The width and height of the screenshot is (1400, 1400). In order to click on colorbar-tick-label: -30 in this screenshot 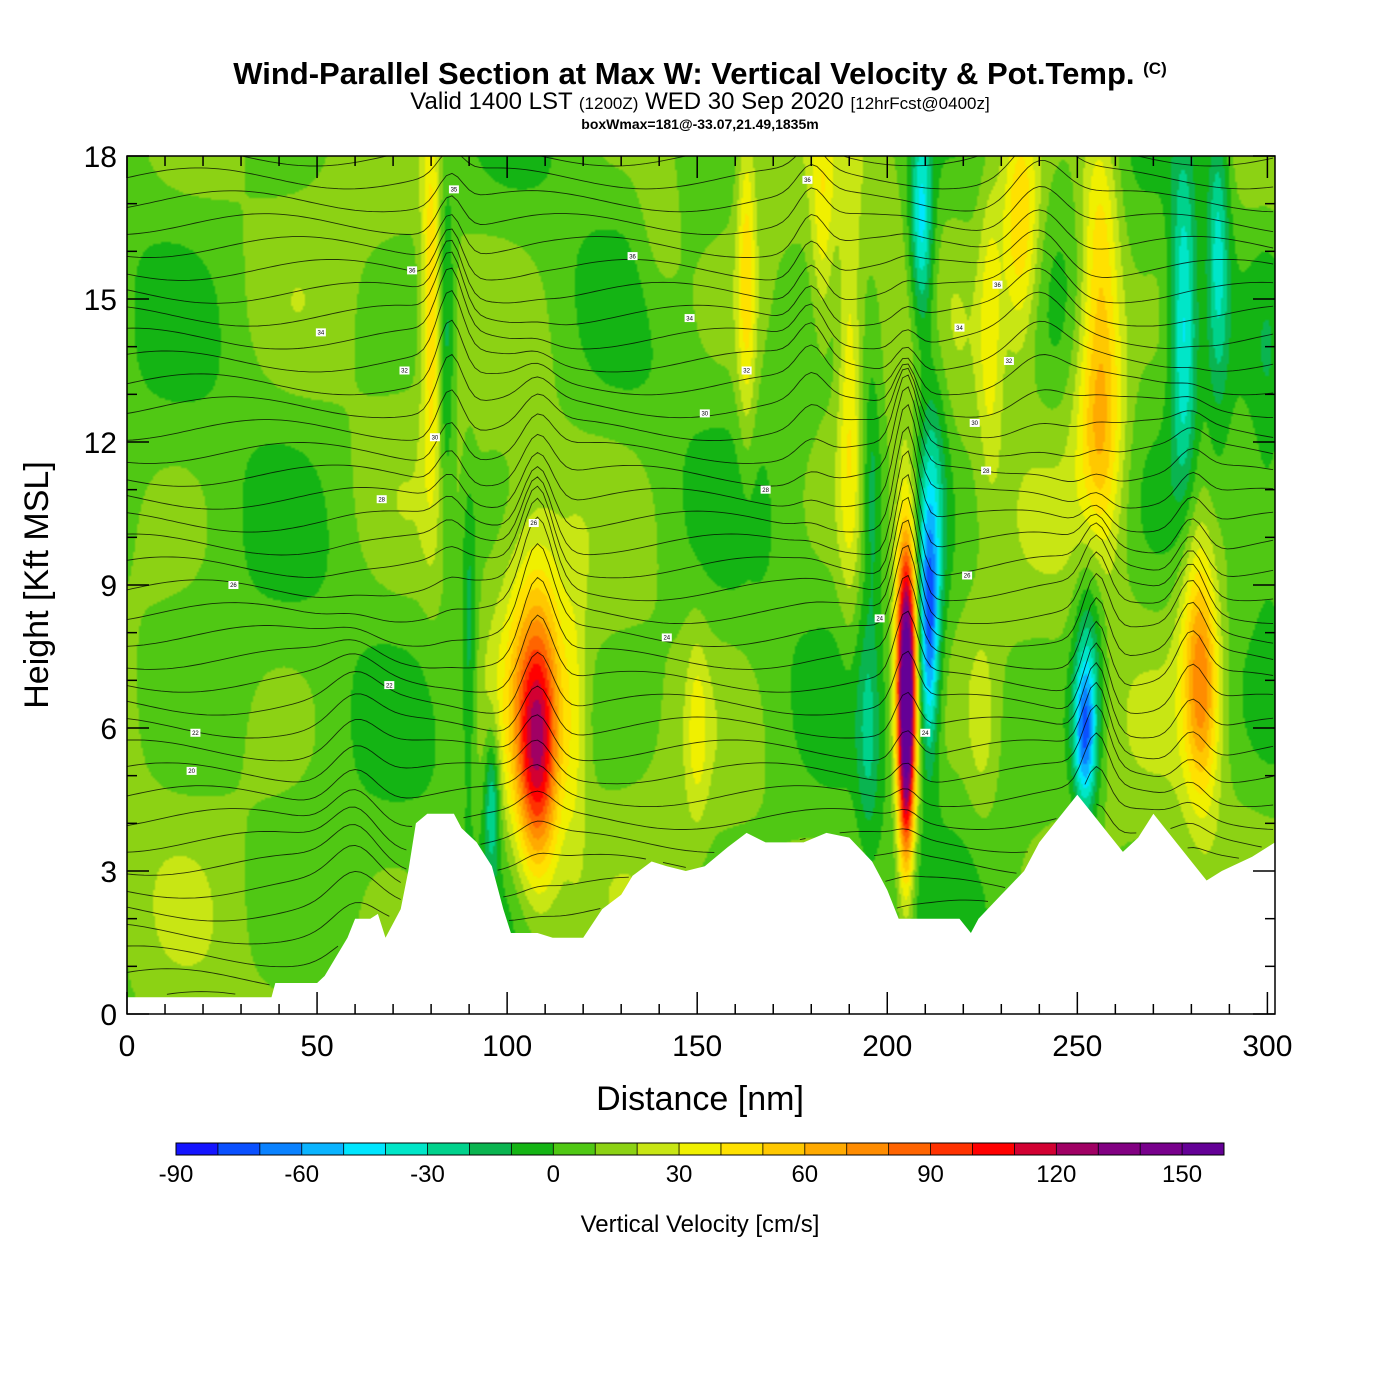, I will do `click(427, 1174)`.